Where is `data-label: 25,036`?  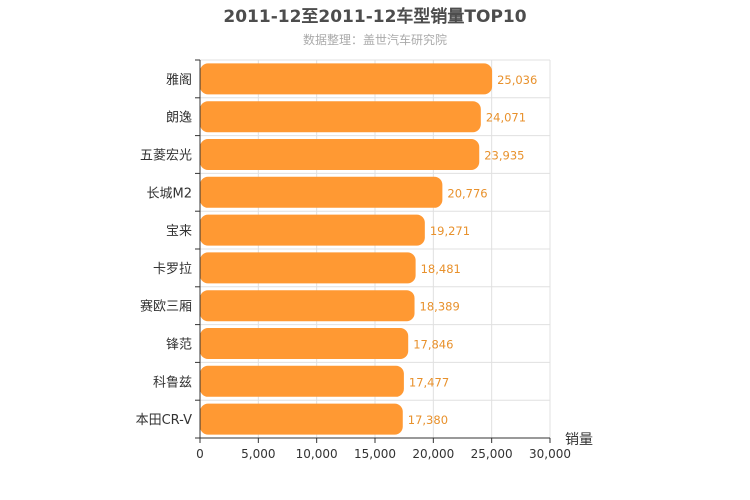 data-label: 25,036 is located at coordinates (517, 80).